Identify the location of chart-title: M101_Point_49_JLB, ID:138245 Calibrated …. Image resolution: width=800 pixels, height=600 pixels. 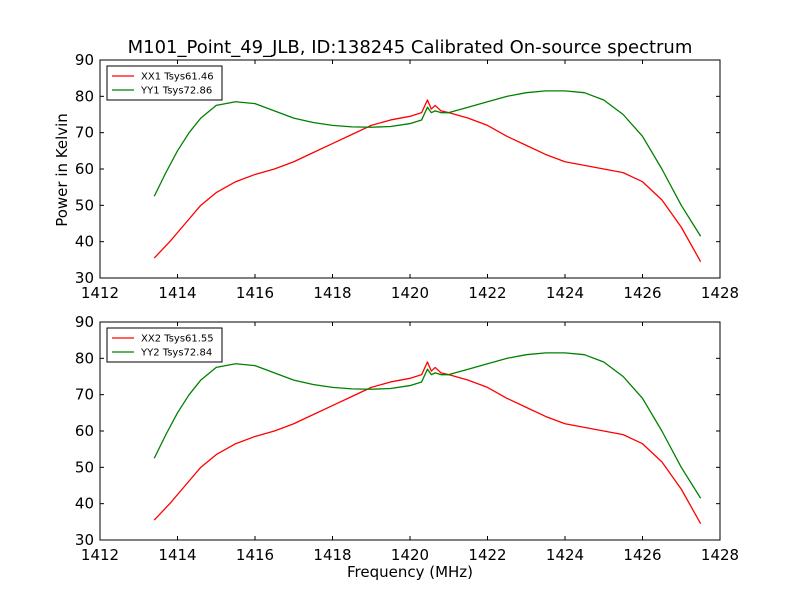
(410, 47).